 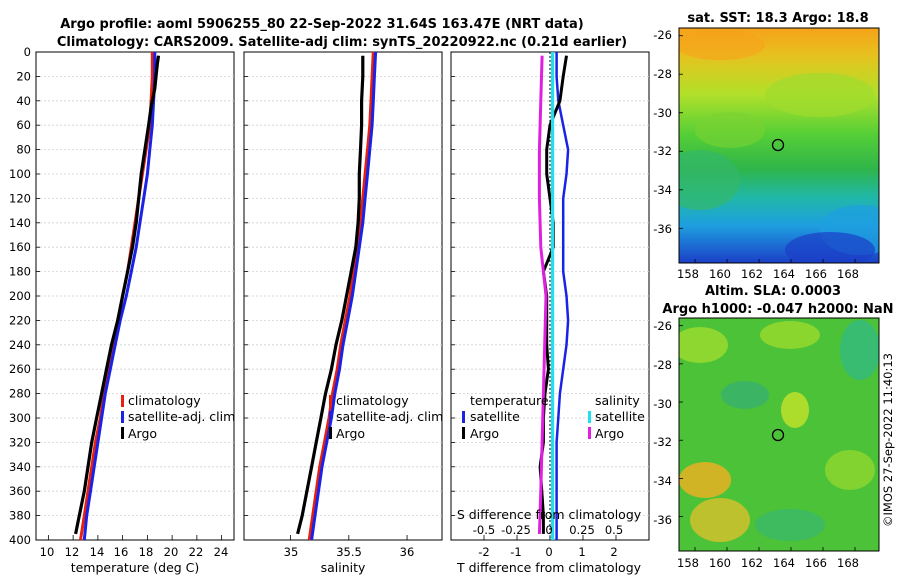 I want to click on lon-tick-label: 162, so click(x=752, y=274).